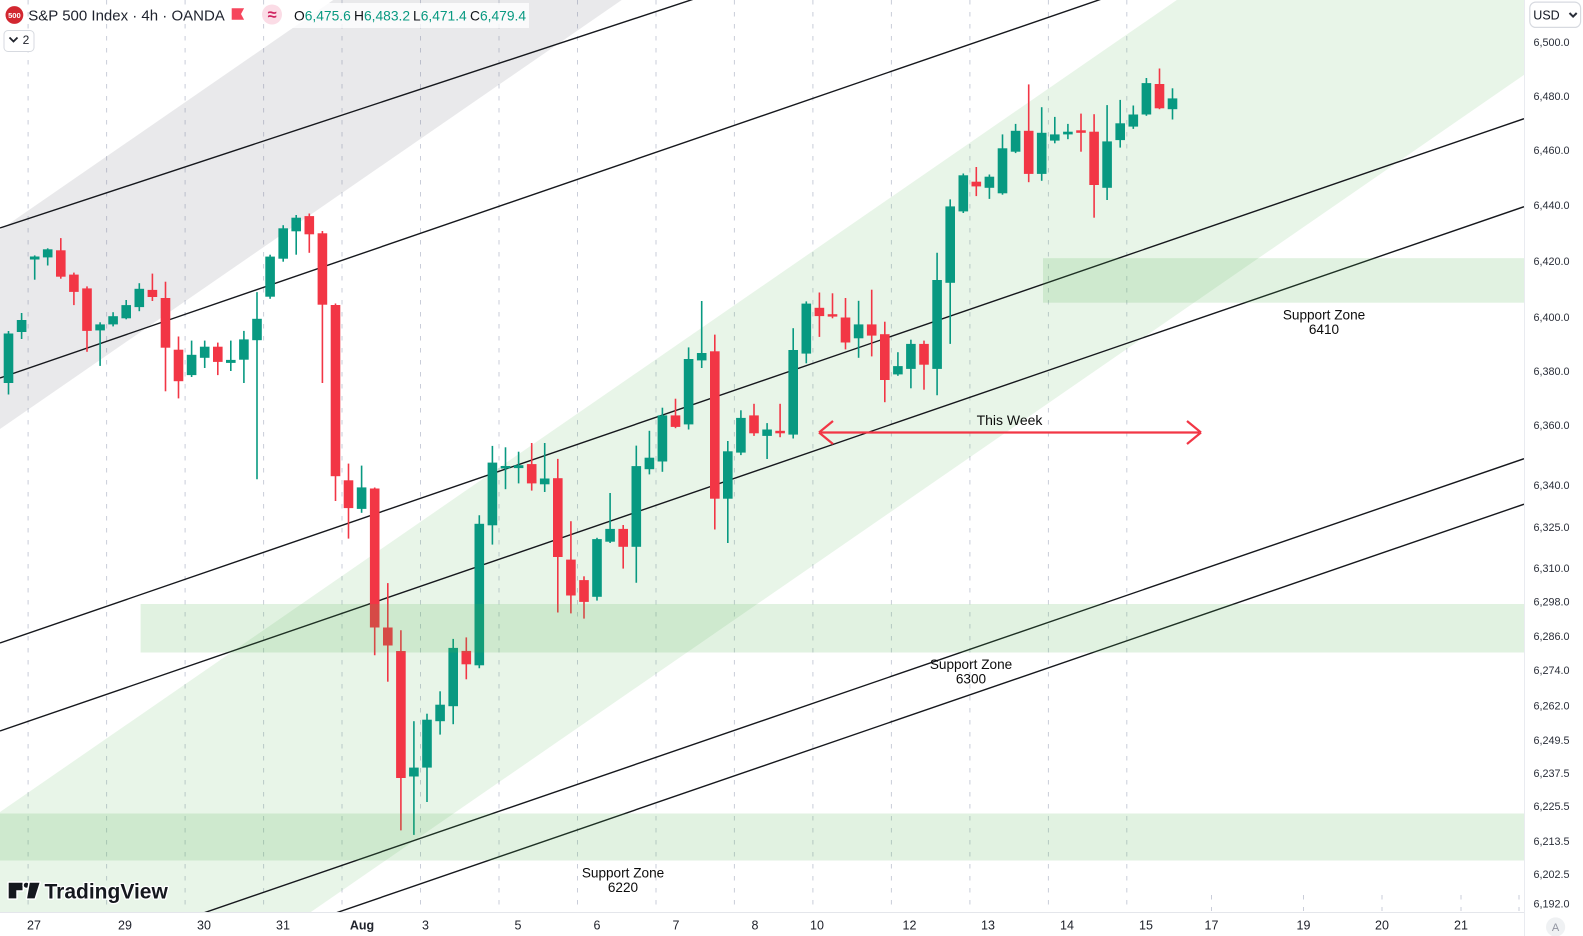 This screenshot has height=936, width=1583. Describe the element at coordinates (1552, 637) in the screenshot. I see `svg-text: 6,286.0` at that location.